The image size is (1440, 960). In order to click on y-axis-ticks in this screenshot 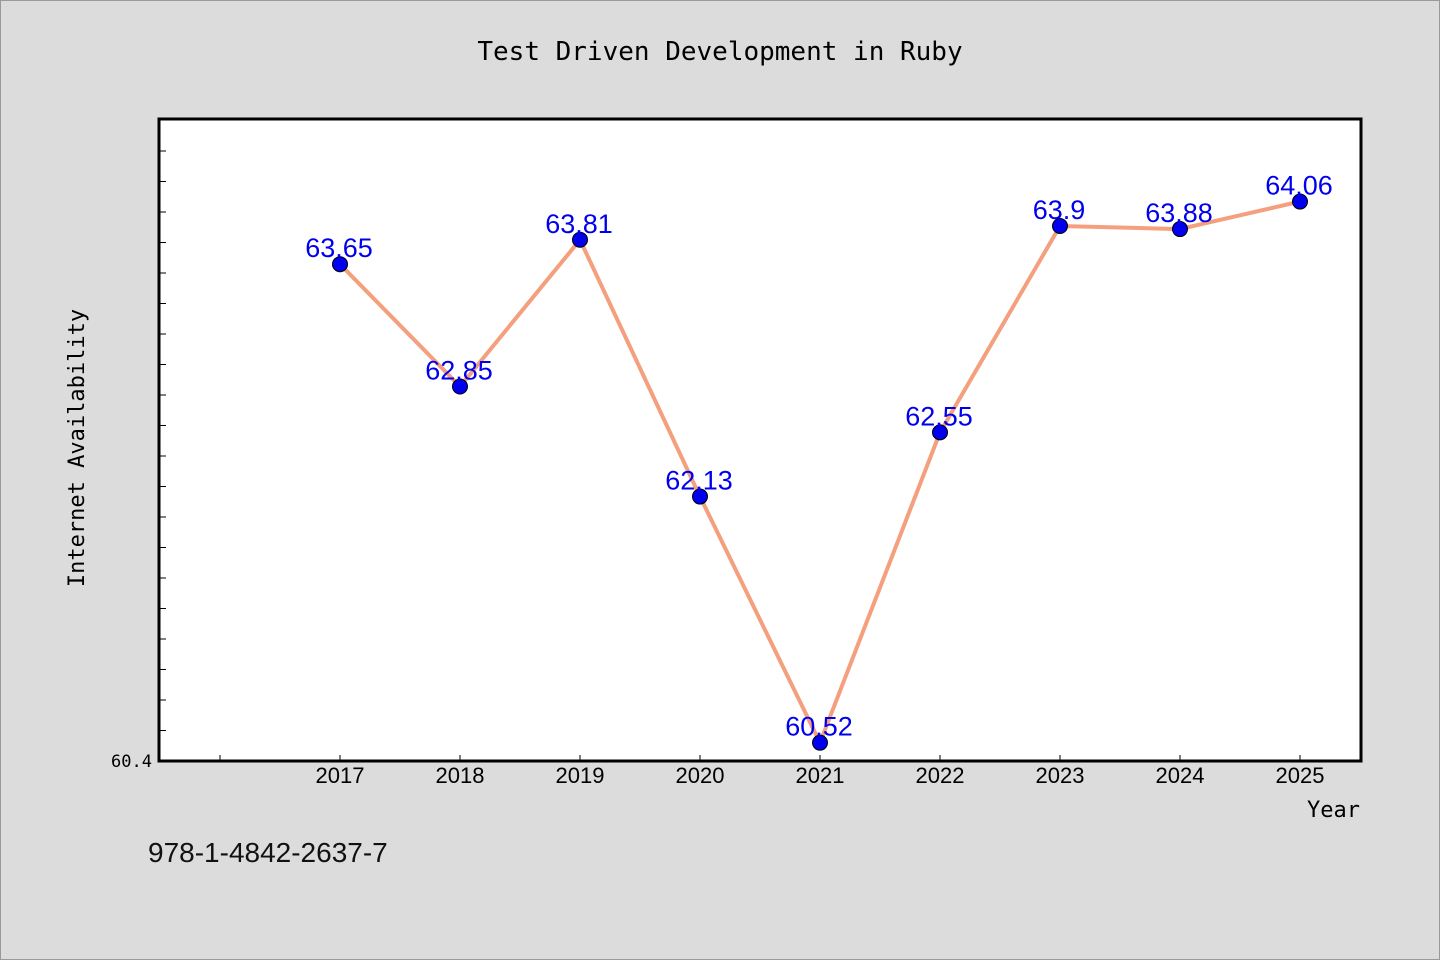, I will do `click(162, 440)`.